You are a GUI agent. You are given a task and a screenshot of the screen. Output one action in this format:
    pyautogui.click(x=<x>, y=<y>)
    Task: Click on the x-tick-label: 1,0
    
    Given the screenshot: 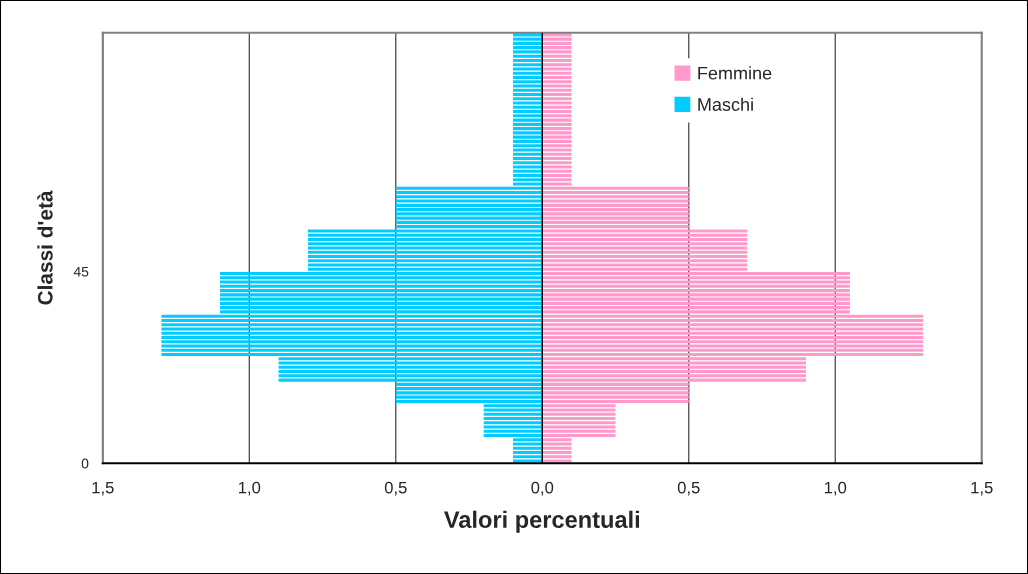 What is the action you would take?
    pyautogui.click(x=835, y=488)
    